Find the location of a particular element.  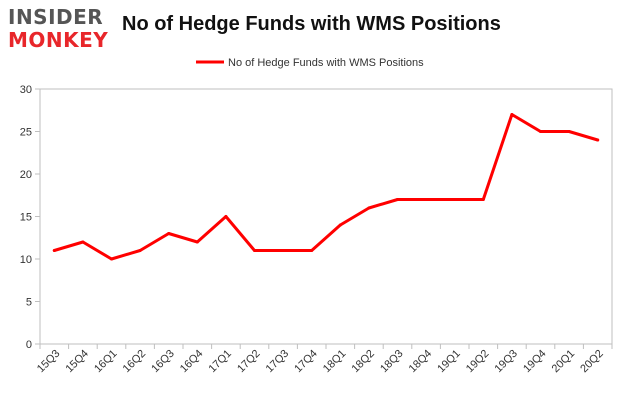

y-tick-label: 5 is located at coordinates (29, 303).